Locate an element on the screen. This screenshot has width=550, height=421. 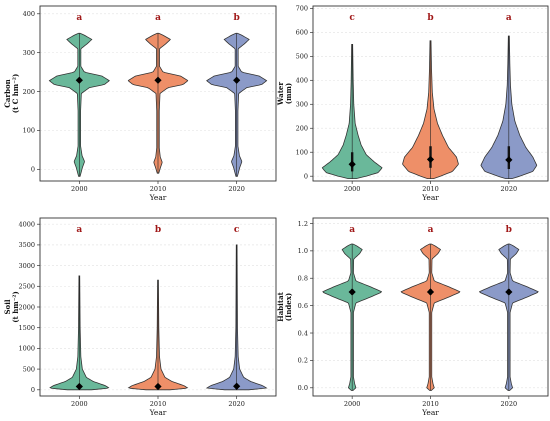
y-tick-label: 0.6 is located at coordinates (303, 306).